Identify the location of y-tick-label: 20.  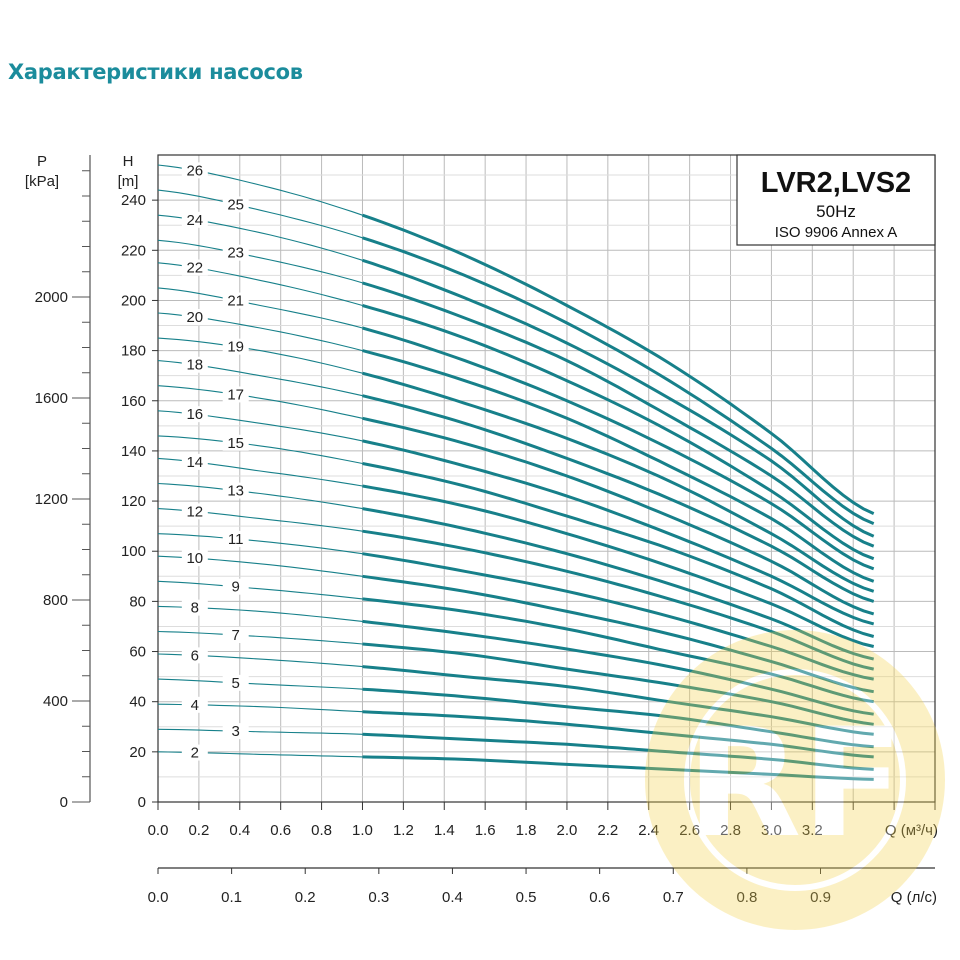
(137, 752).